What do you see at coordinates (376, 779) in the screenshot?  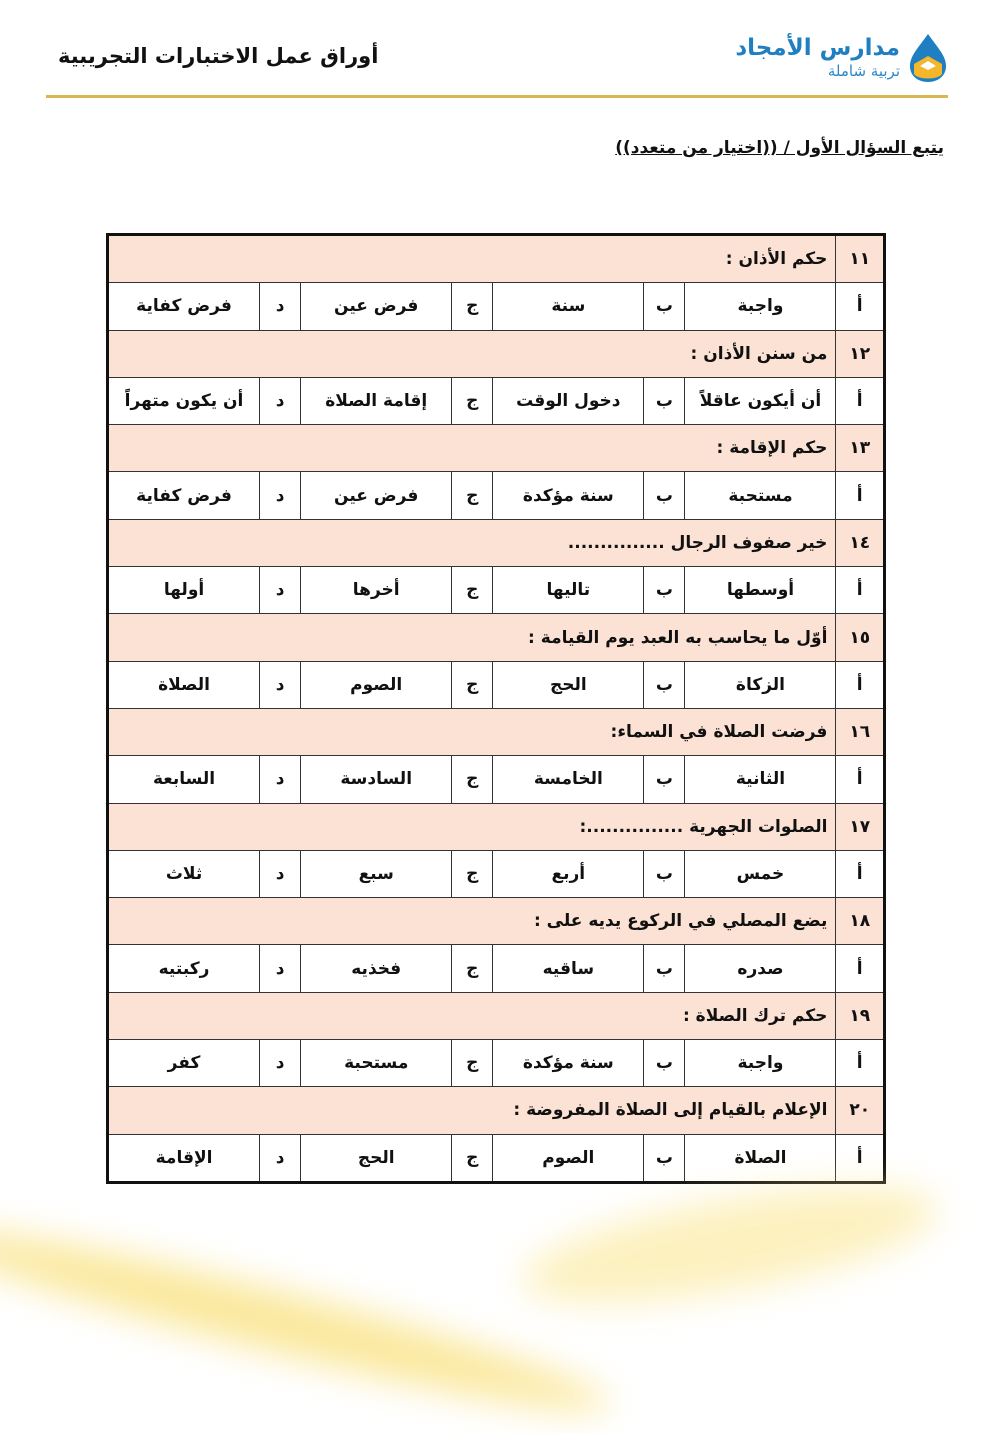 I see `option-answer: السادسة` at bounding box center [376, 779].